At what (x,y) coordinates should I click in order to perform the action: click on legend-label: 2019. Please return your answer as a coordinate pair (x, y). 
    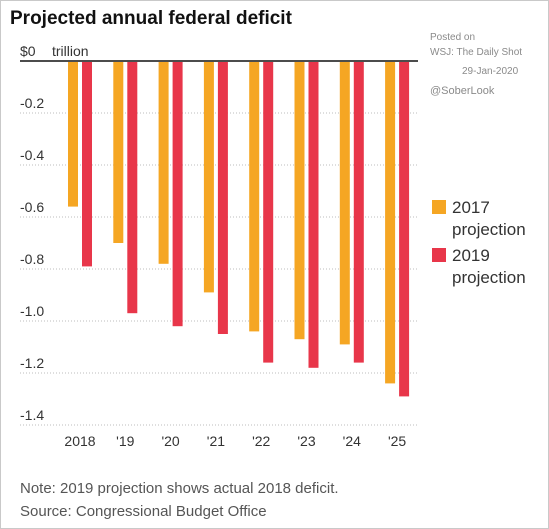
    Looking at the image, I should click on (471, 255).